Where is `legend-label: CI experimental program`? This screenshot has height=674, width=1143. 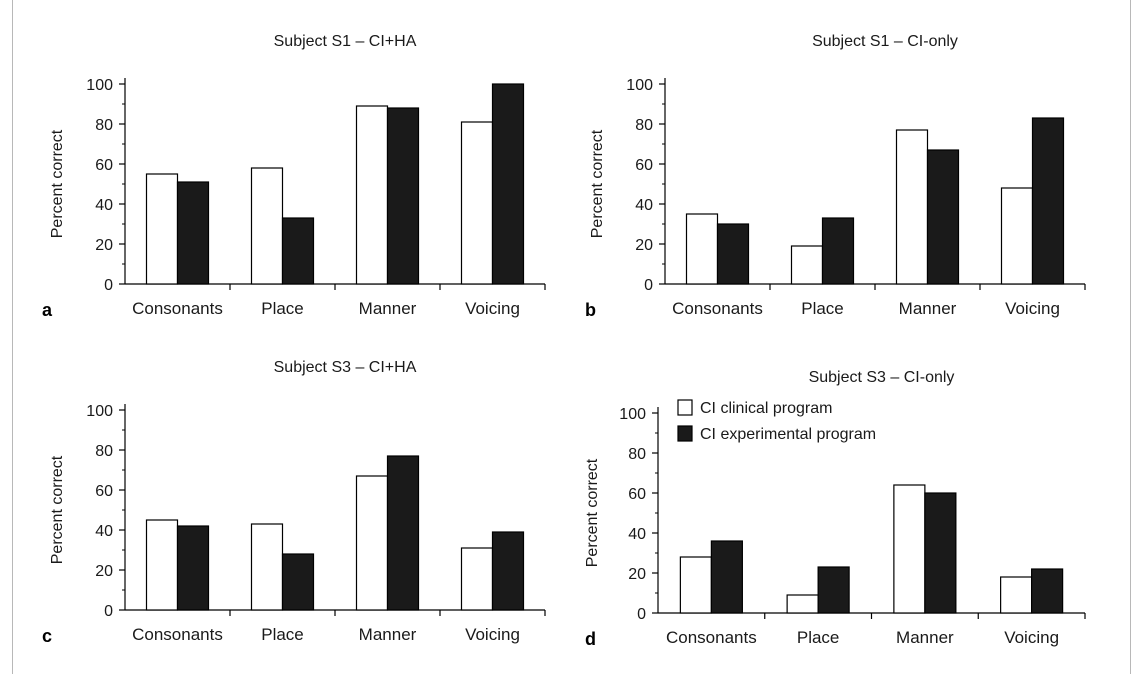
legend-label: CI experimental program is located at coordinates (788, 434).